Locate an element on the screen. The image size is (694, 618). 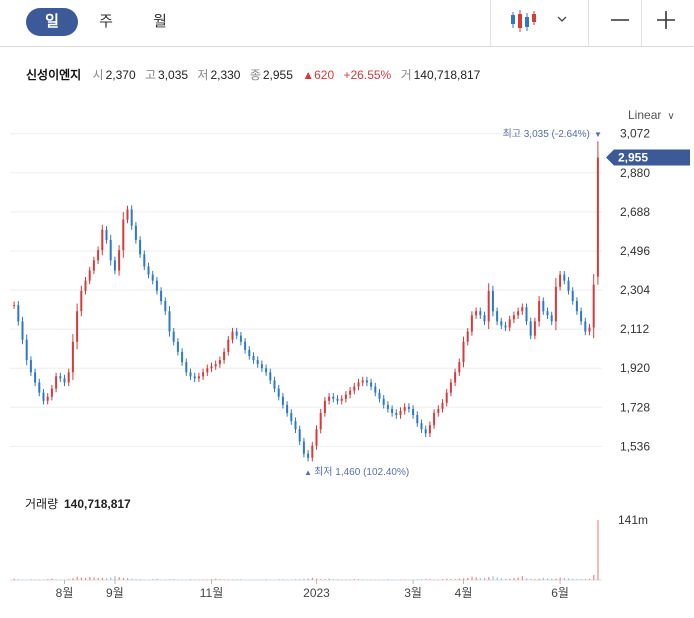
tab-monthly: 월 is located at coordinates (160, 21).